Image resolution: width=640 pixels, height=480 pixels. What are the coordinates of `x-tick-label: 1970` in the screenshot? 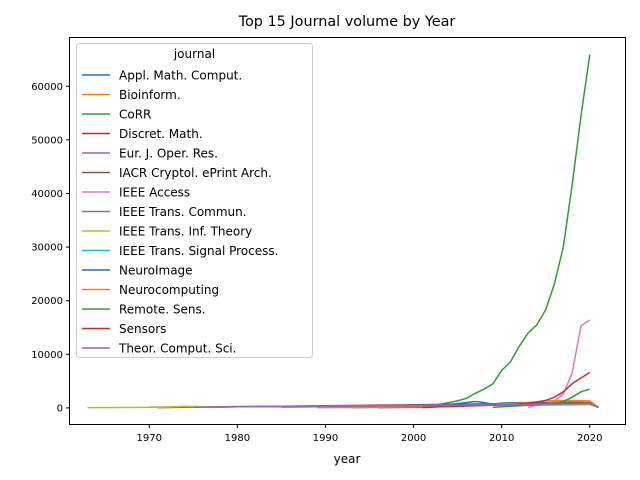 It's located at (149, 438).